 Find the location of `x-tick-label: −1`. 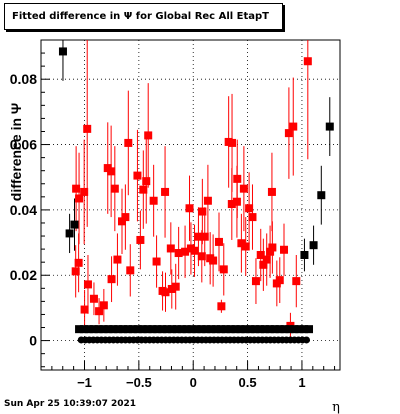

x-tick-label: −1 is located at coordinates (84, 382).